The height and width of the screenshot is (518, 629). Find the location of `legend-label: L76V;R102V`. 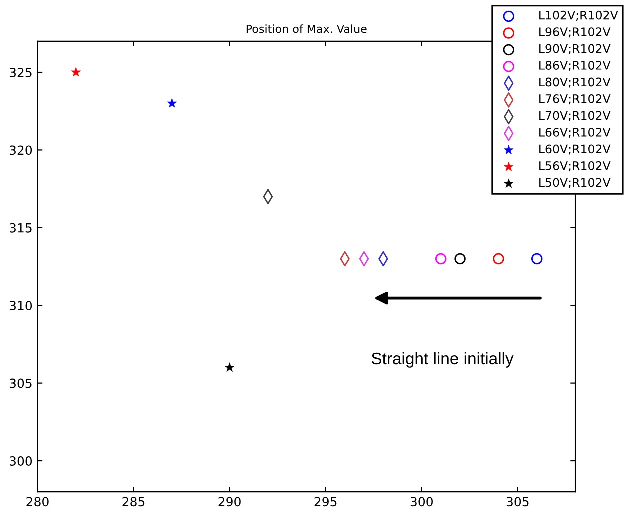

legend-label: L76V;R102V is located at coordinates (575, 99).